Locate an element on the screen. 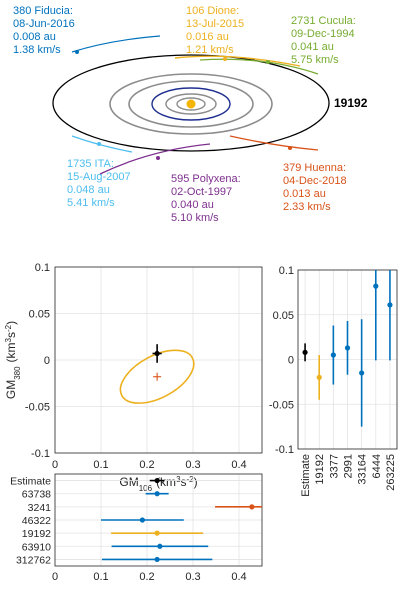  target-label: 19192 is located at coordinates (351, 103).